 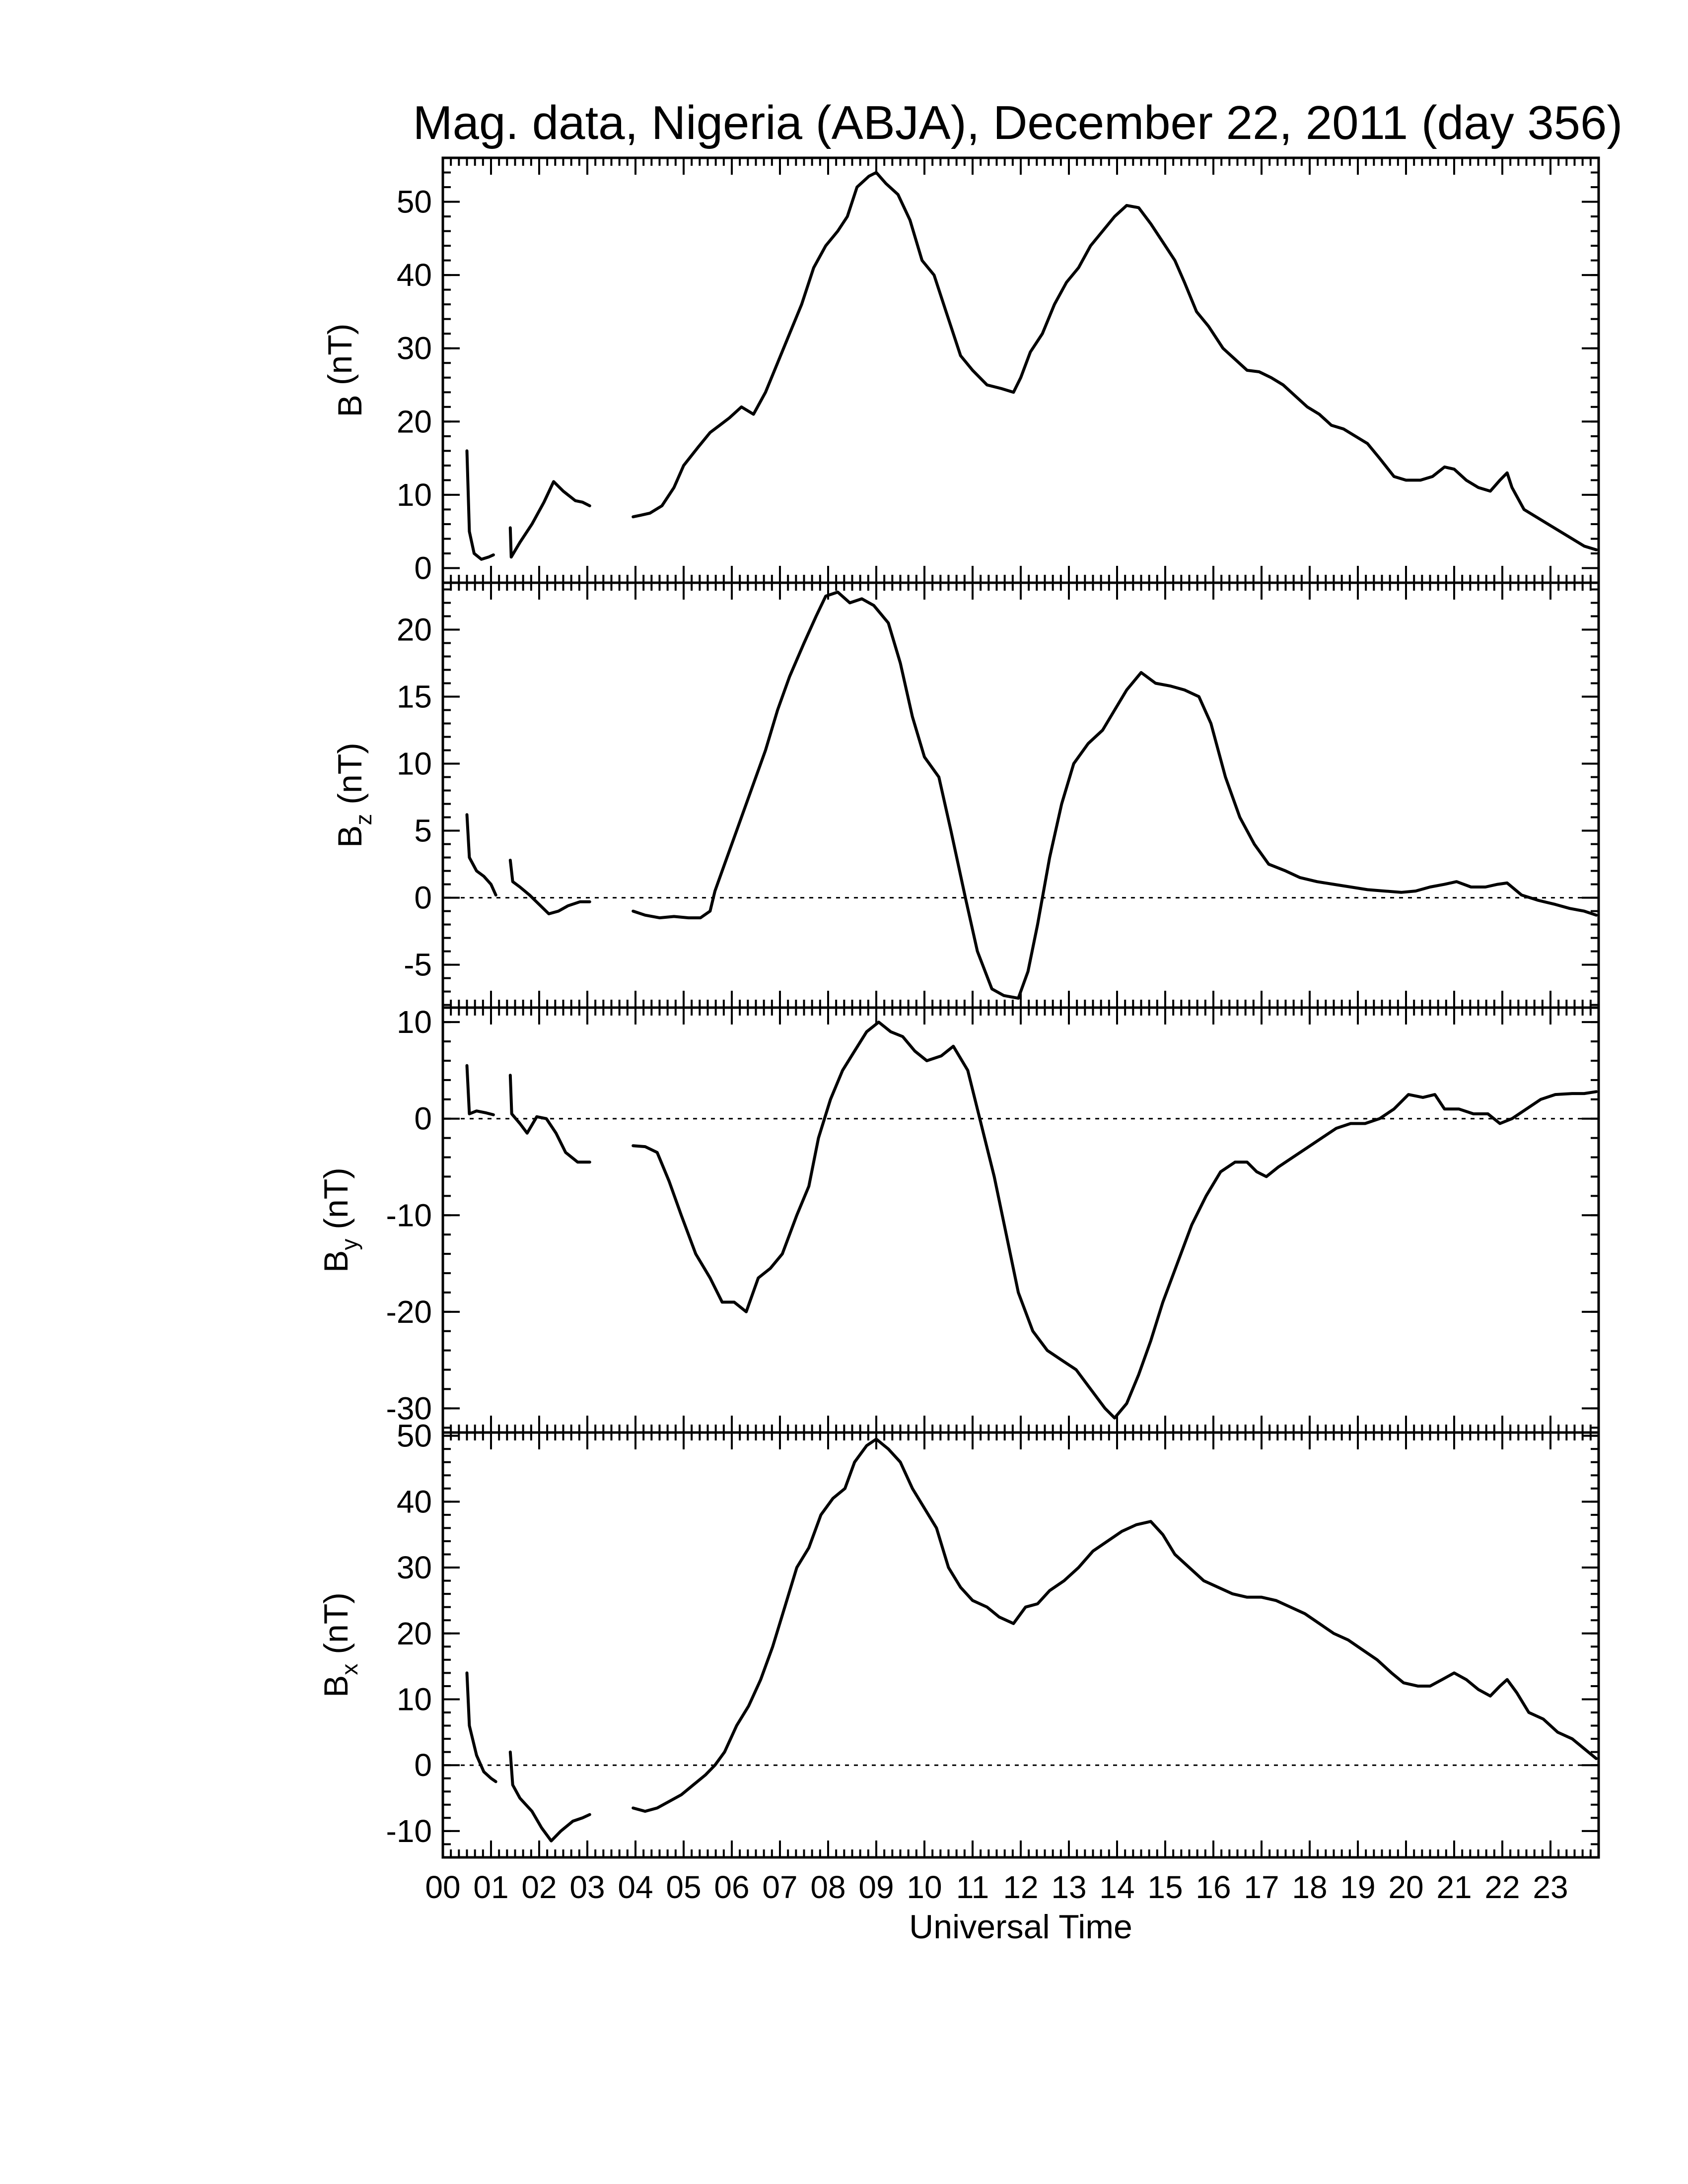 I want to click on x-tick-label: 10, so click(x=924, y=1887).